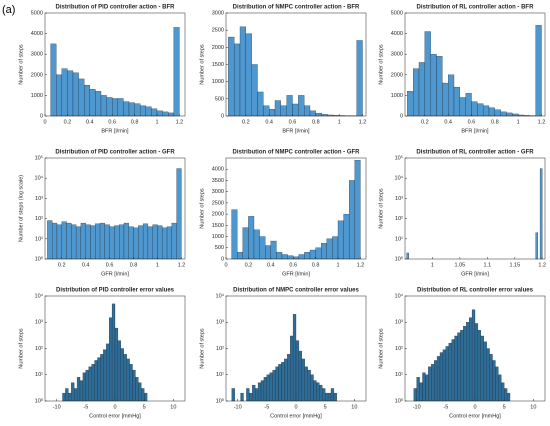  What do you see at coordinates (296, 208) in the screenshot?
I see `axes-box` at bounding box center [296, 208].